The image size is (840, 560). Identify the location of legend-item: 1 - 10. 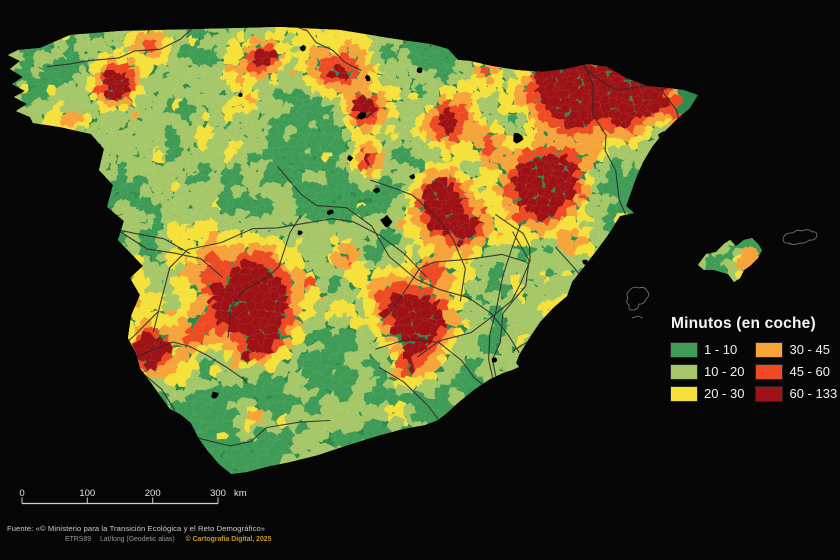
(707, 349).